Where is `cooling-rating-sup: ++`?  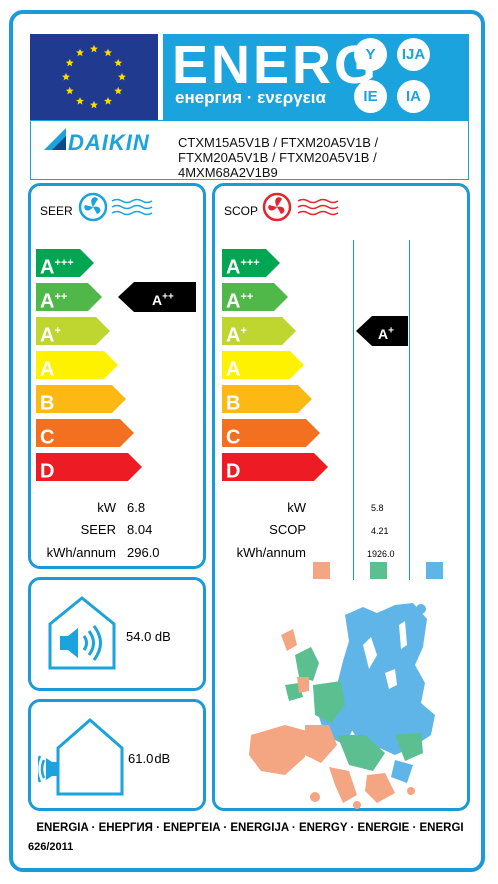 cooling-rating-sup: ++ is located at coordinates (168, 296).